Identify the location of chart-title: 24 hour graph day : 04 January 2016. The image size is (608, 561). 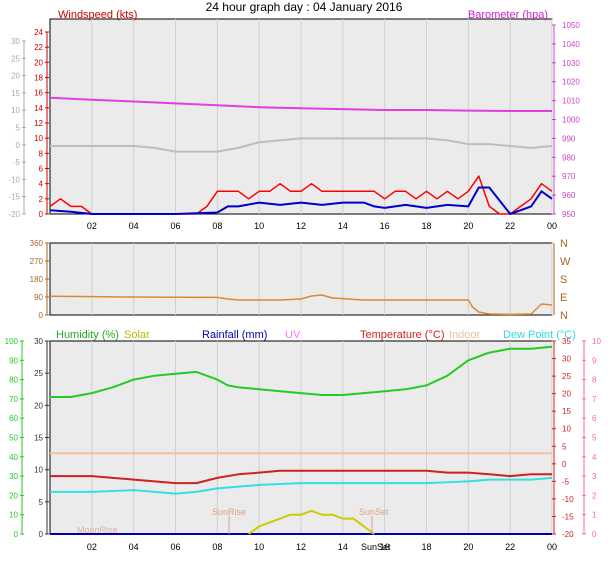
(304, 7).